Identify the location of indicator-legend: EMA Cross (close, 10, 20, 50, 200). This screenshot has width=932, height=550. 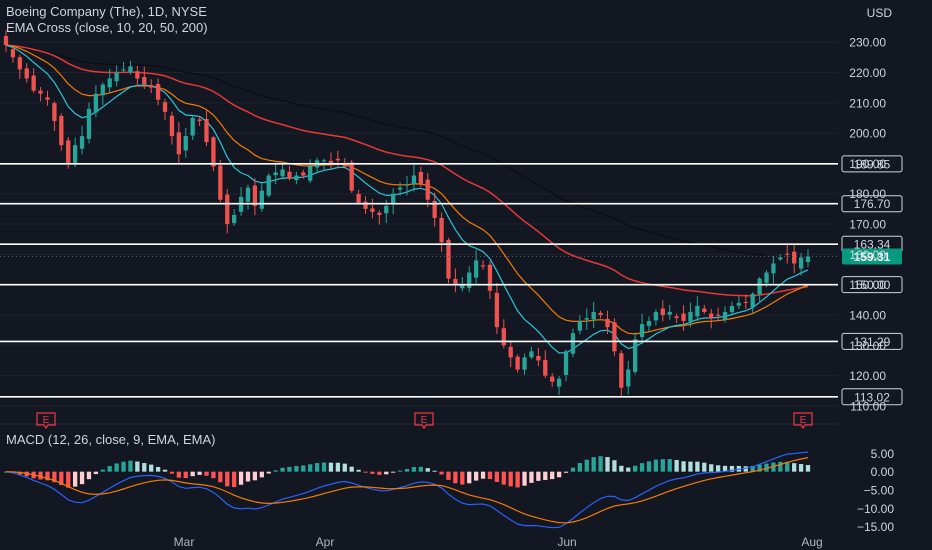
(107, 27).